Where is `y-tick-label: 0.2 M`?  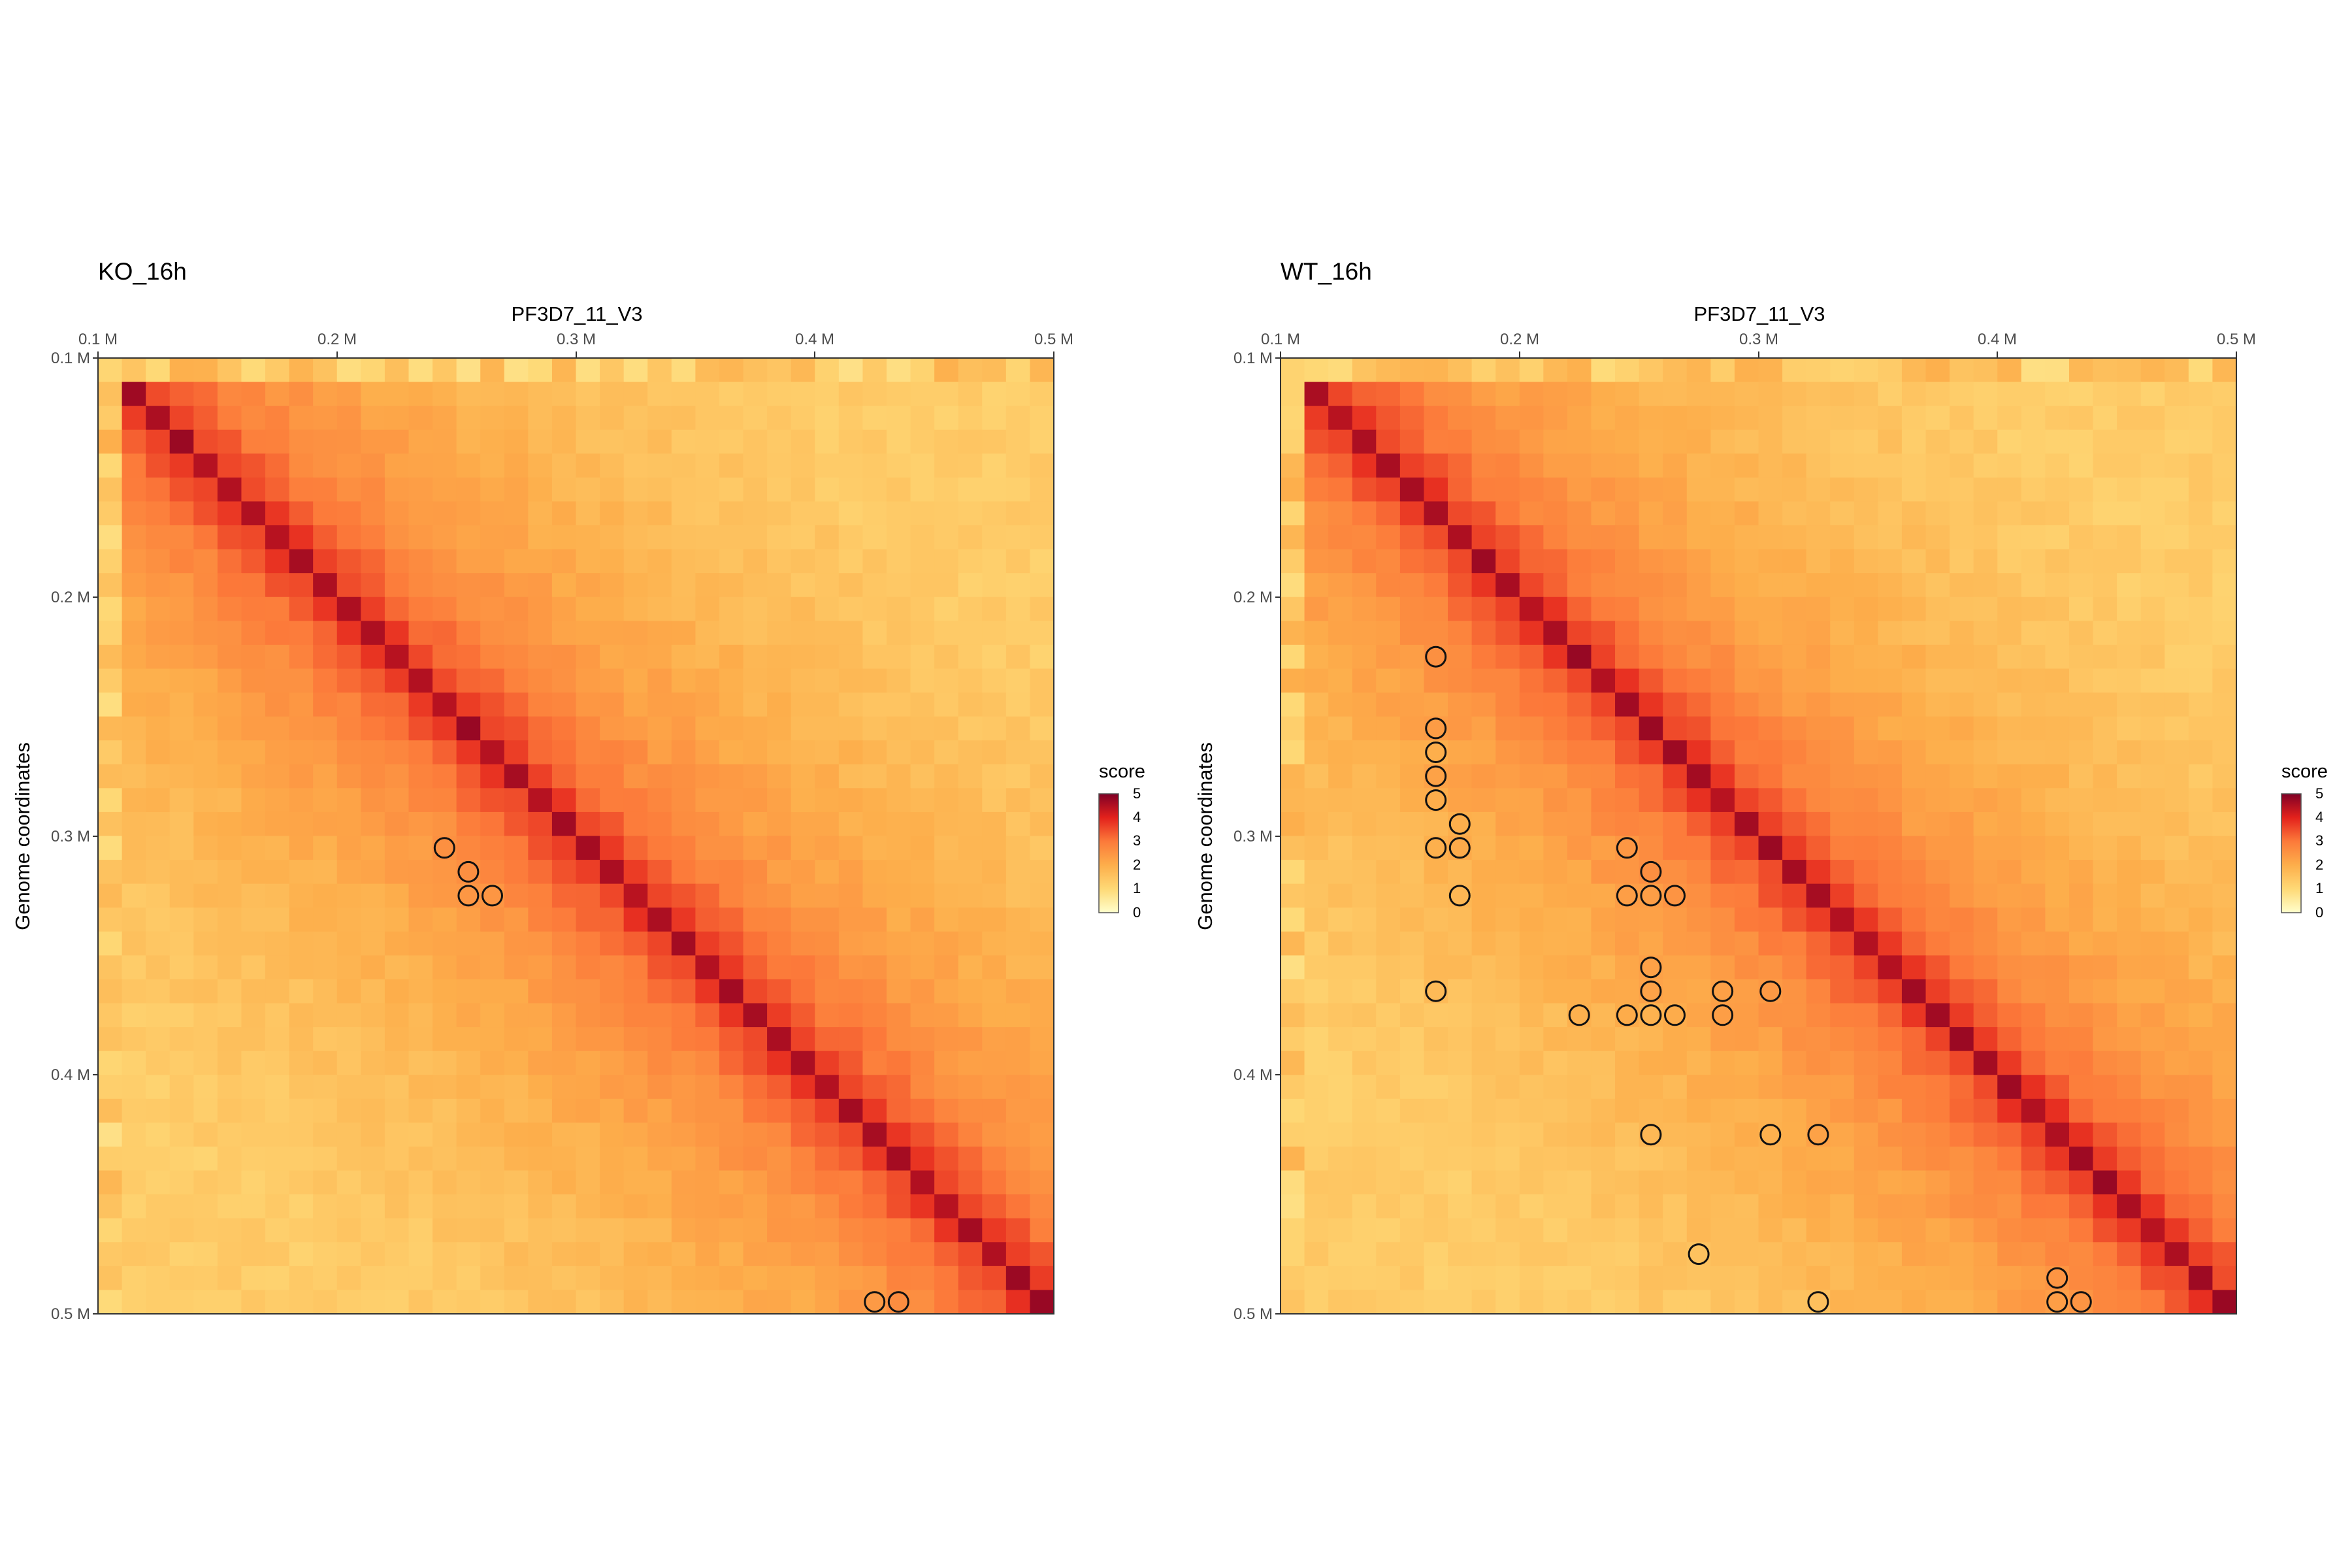 y-tick-label: 0.2 M is located at coordinates (1253, 597).